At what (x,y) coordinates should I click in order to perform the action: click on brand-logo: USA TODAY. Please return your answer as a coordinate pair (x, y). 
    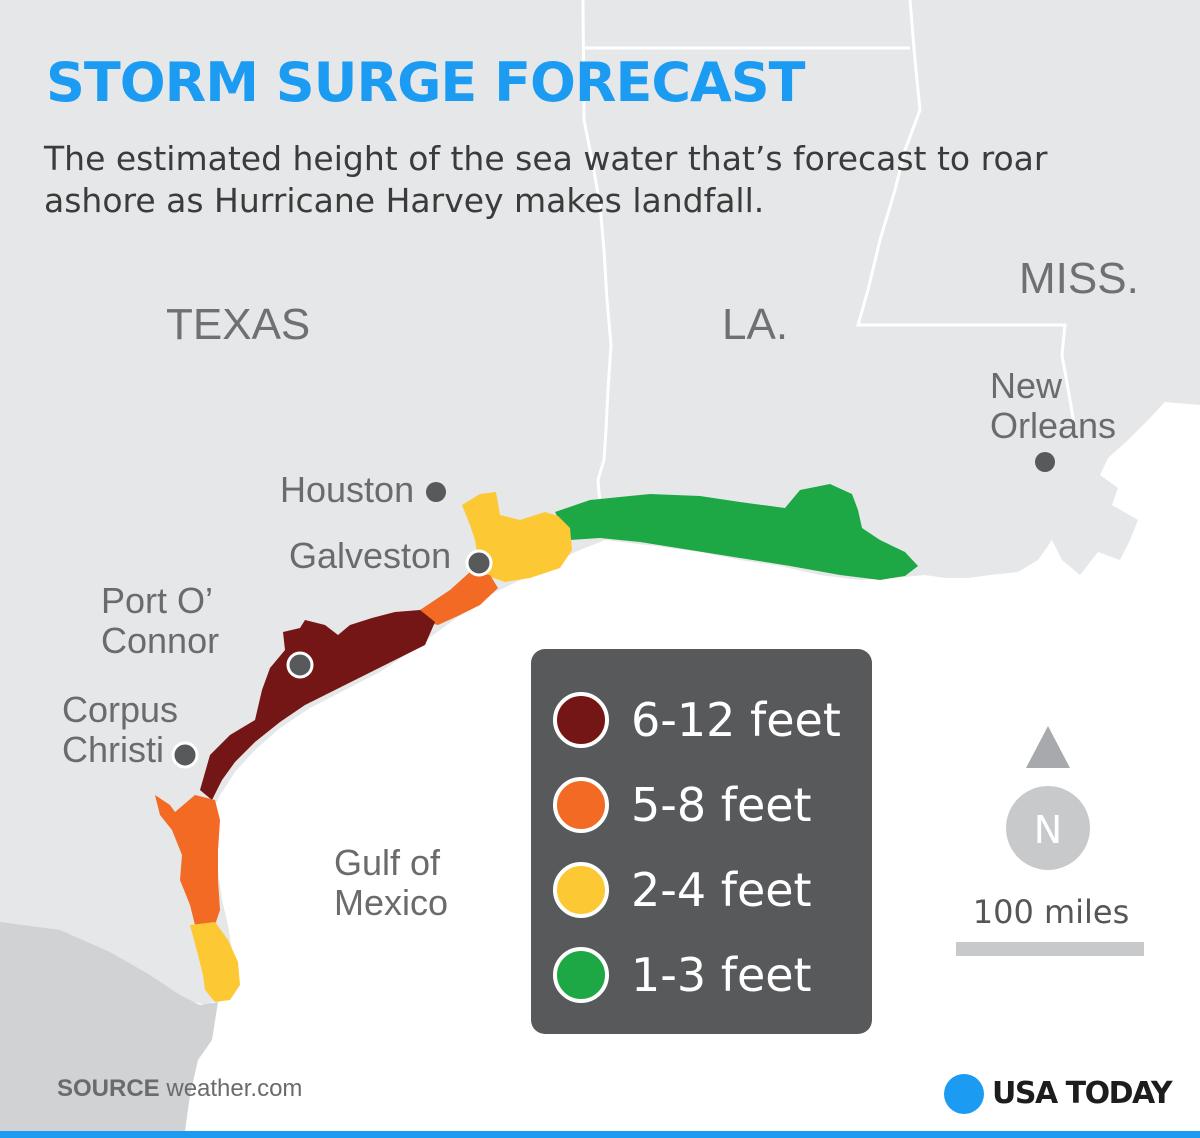
    Looking at the image, I should click on (1058, 1094).